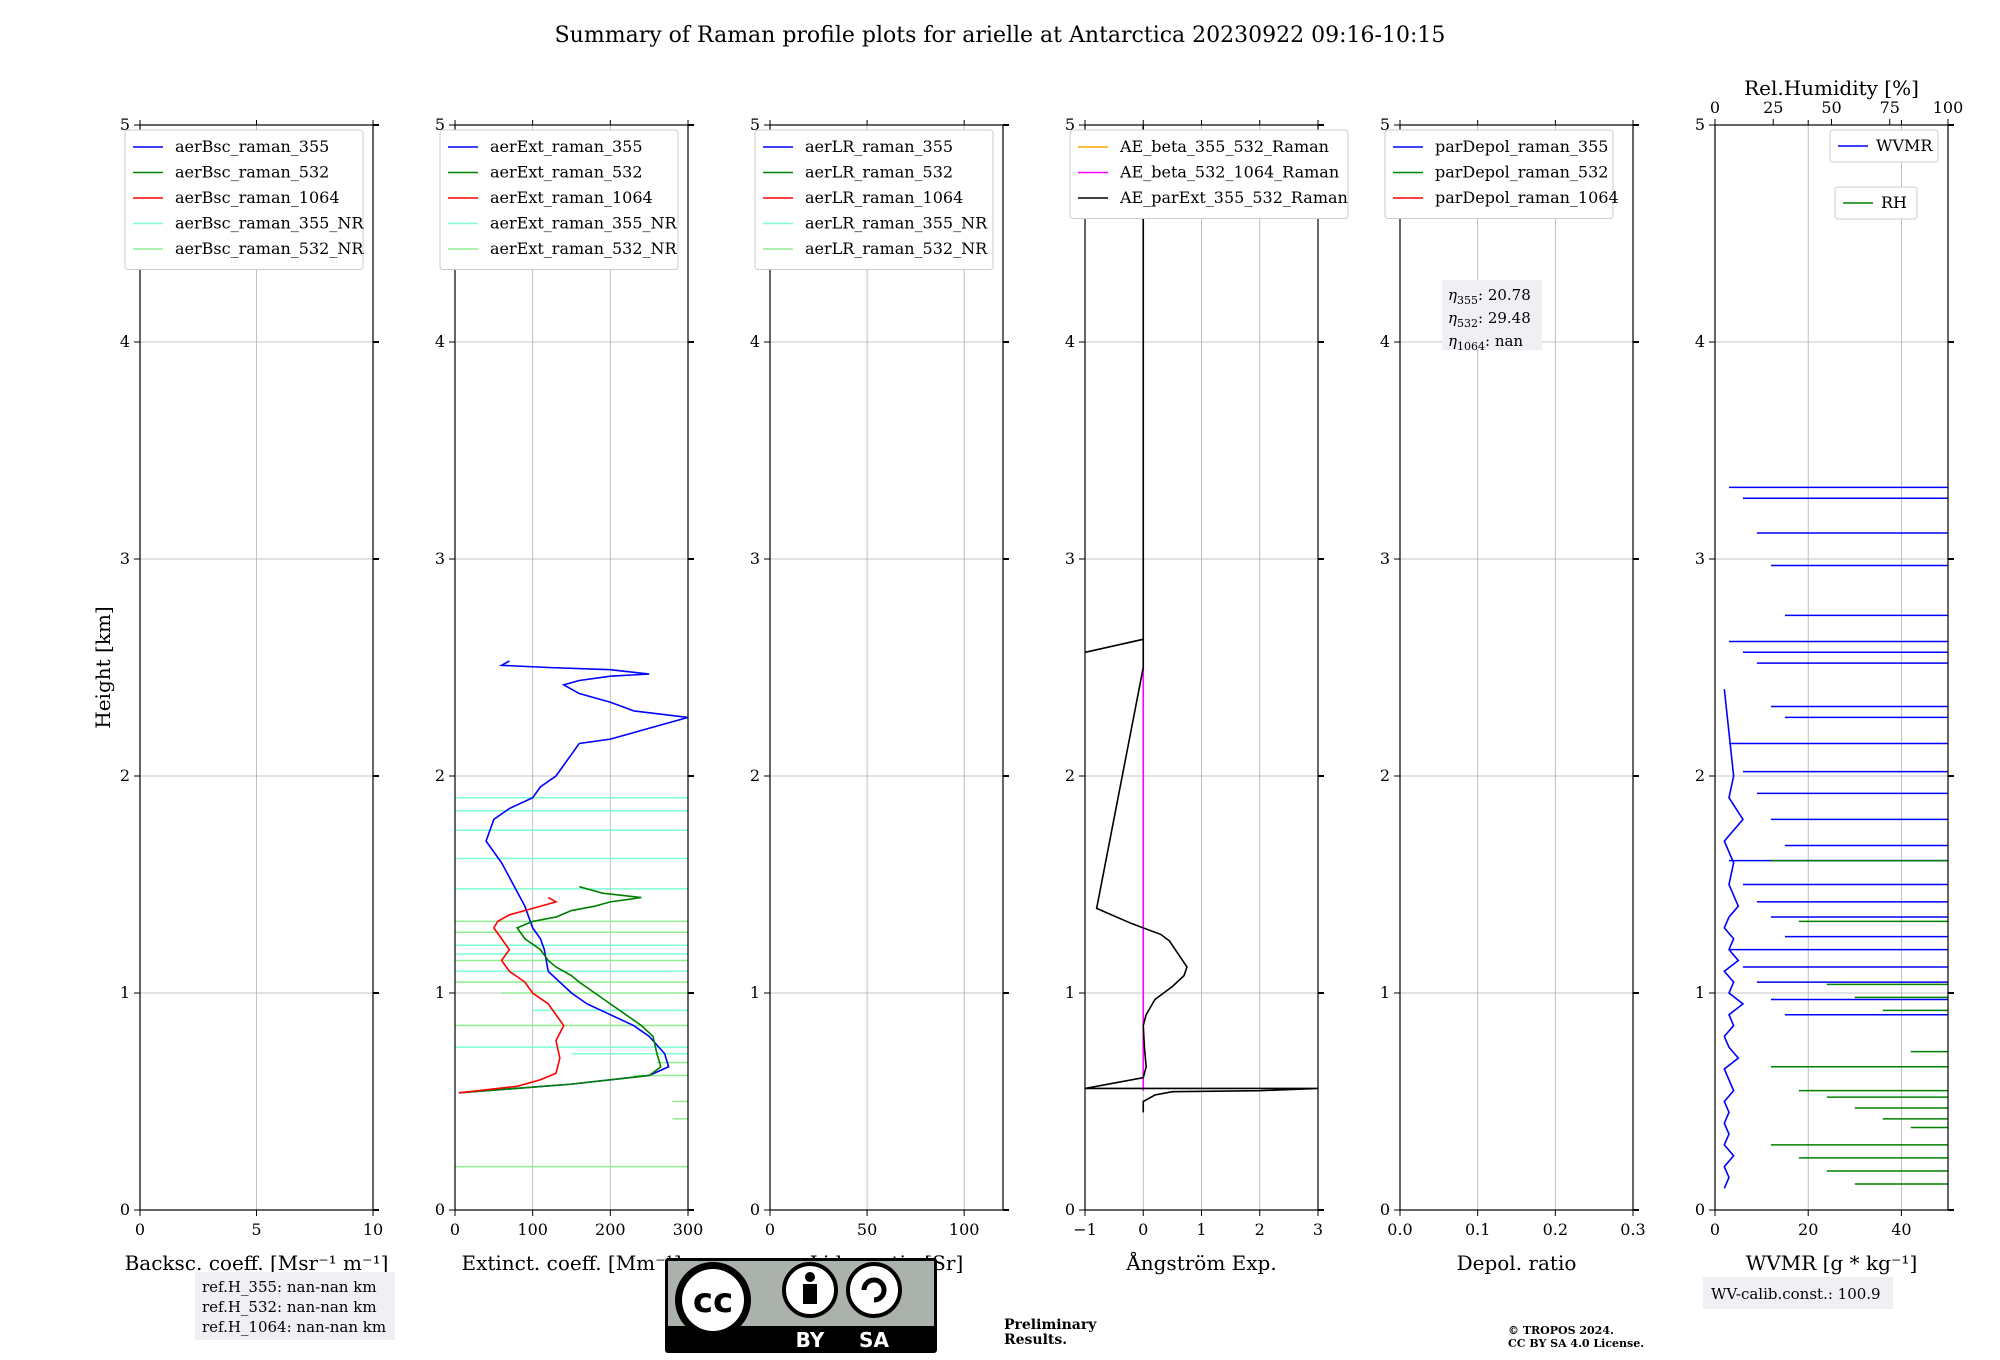  Describe the element at coordinates (269, 248) in the screenshot. I see `legend-label: aerBsc_raman_532_NR` at that location.